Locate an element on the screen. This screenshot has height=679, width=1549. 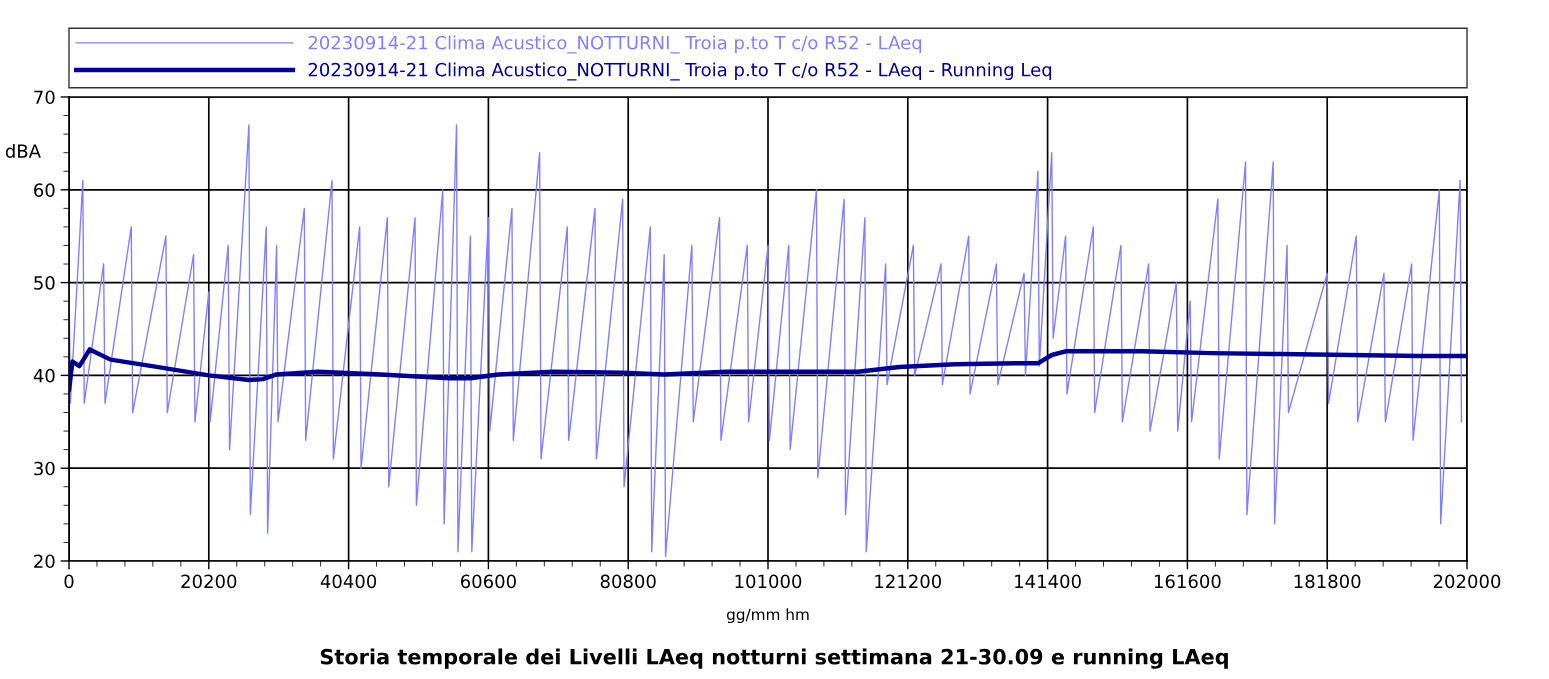
x-axis-title: gg/mm hm is located at coordinates (767, 616).